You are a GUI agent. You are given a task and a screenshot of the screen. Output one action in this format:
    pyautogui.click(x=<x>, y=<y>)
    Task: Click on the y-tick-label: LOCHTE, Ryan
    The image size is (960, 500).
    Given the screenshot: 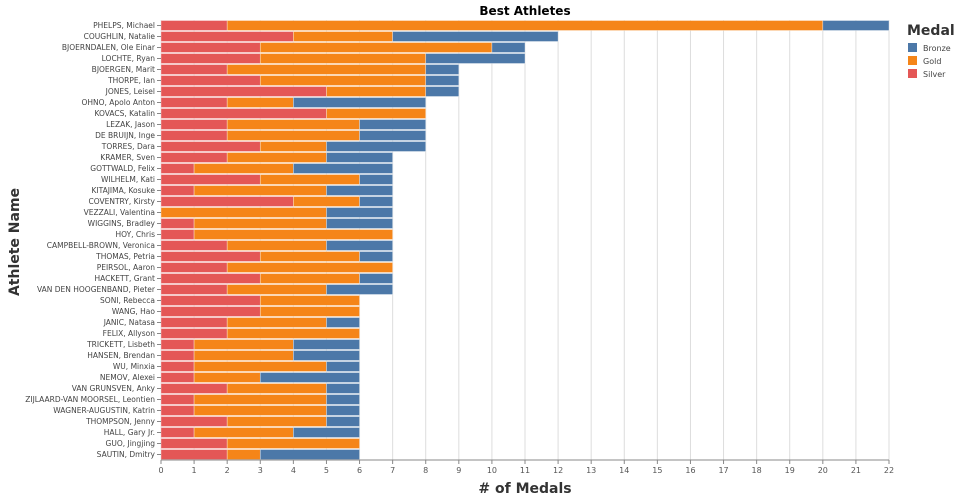 What is the action you would take?
    pyautogui.click(x=129, y=58)
    